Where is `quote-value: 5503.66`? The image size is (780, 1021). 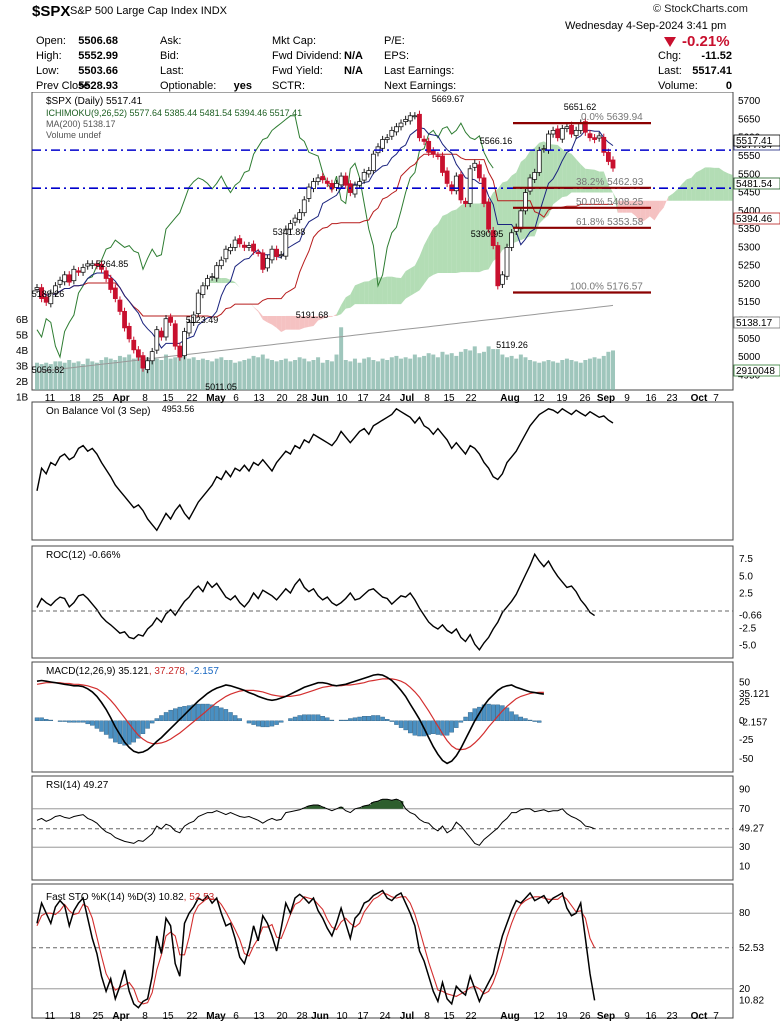
quote-value: 5503.66 is located at coordinates (98, 71).